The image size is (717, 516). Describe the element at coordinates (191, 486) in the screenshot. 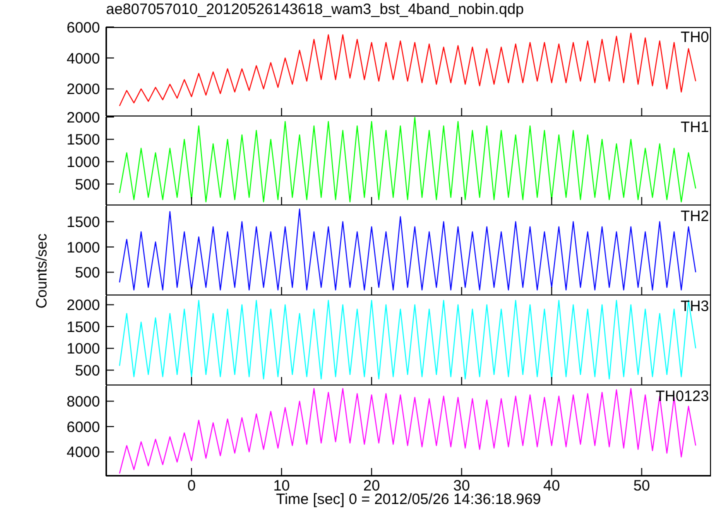

I see `x-tick-label: 0` at that location.